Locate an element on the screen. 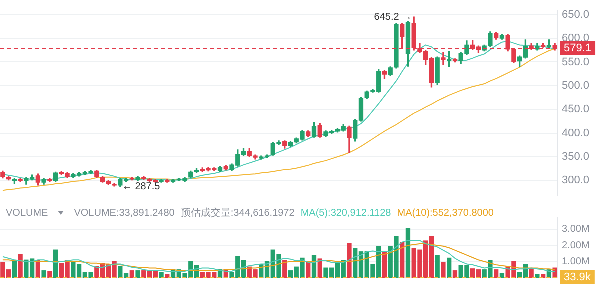  text: MA(5):320,912.1128 is located at coordinates (346, 213).